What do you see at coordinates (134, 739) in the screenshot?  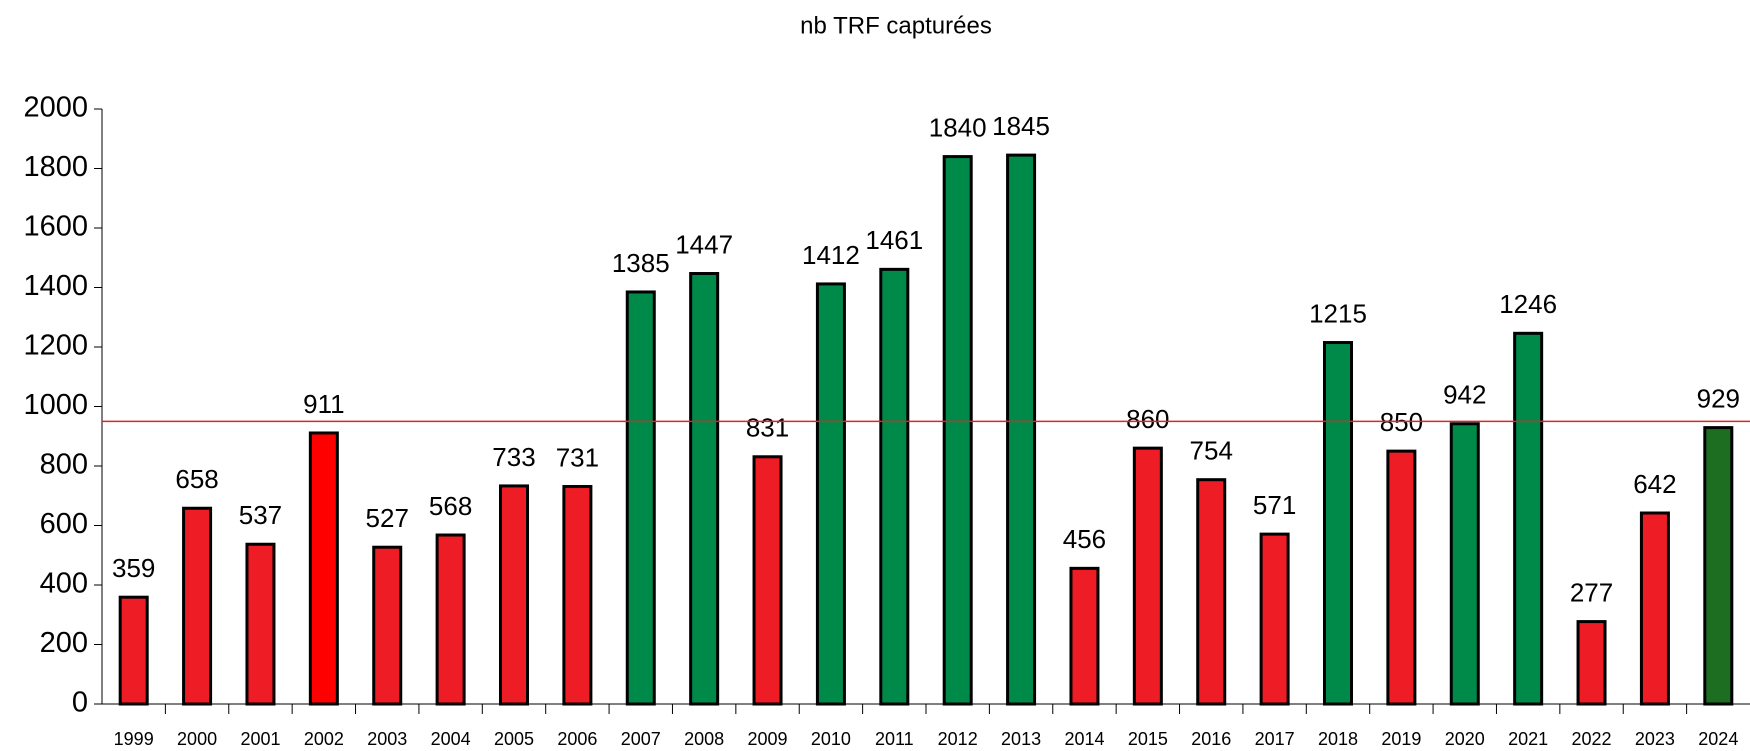 I see `x-tick-label: 1999` at bounding box center [134, 739].